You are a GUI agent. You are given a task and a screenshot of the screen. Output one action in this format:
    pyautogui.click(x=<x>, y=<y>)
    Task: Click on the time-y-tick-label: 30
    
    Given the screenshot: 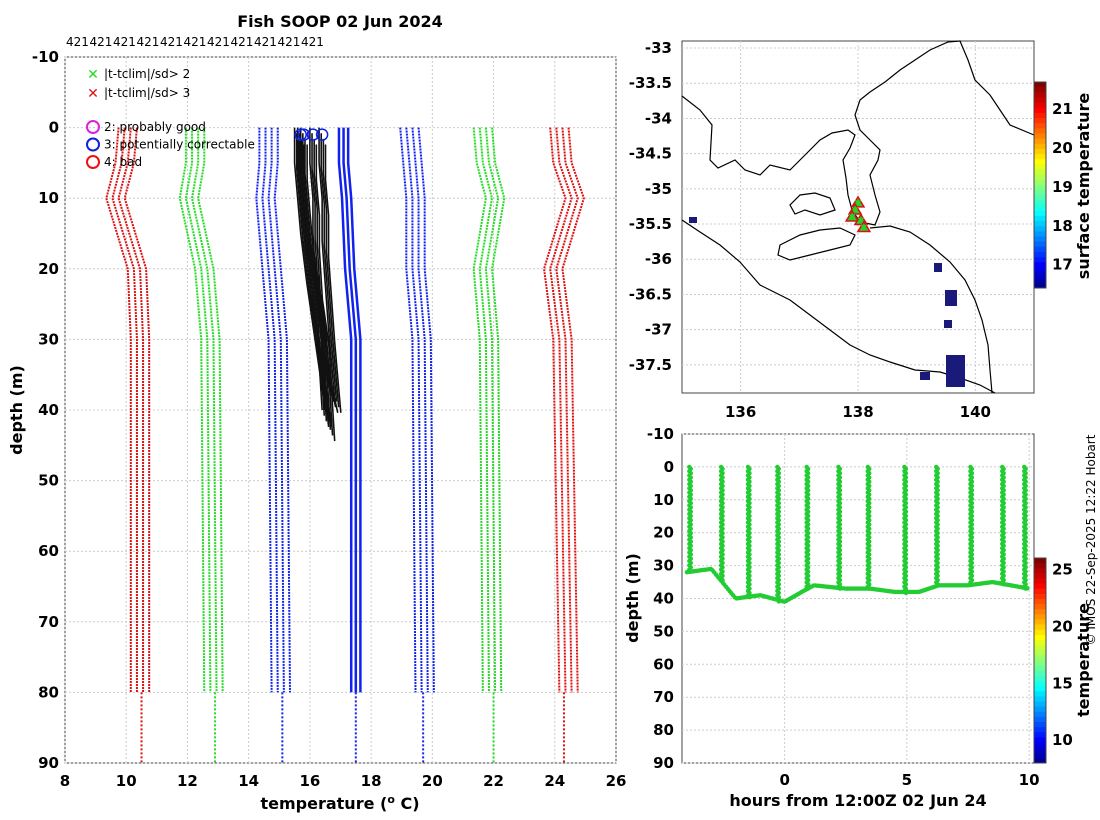 What is the action you would take?
    pyautogui.click(x=663, y=566)
    